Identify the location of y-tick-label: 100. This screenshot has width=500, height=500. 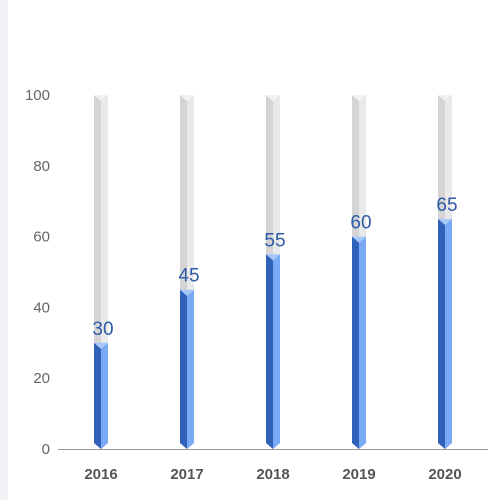
(37, 95).